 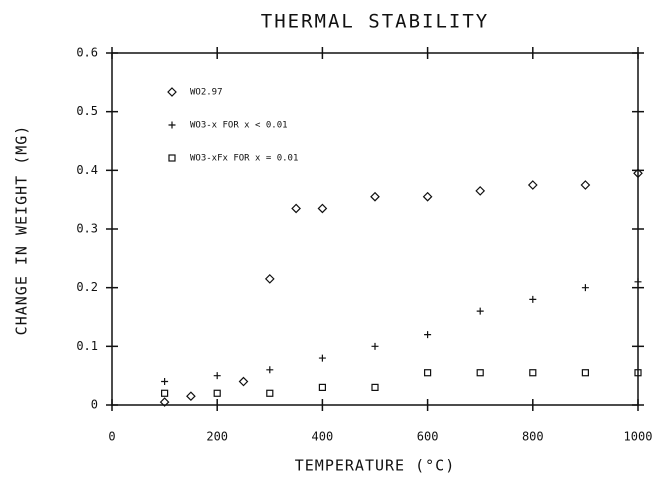 I want to click on y-tick-label: 0.6, so click(x=87, y=53).